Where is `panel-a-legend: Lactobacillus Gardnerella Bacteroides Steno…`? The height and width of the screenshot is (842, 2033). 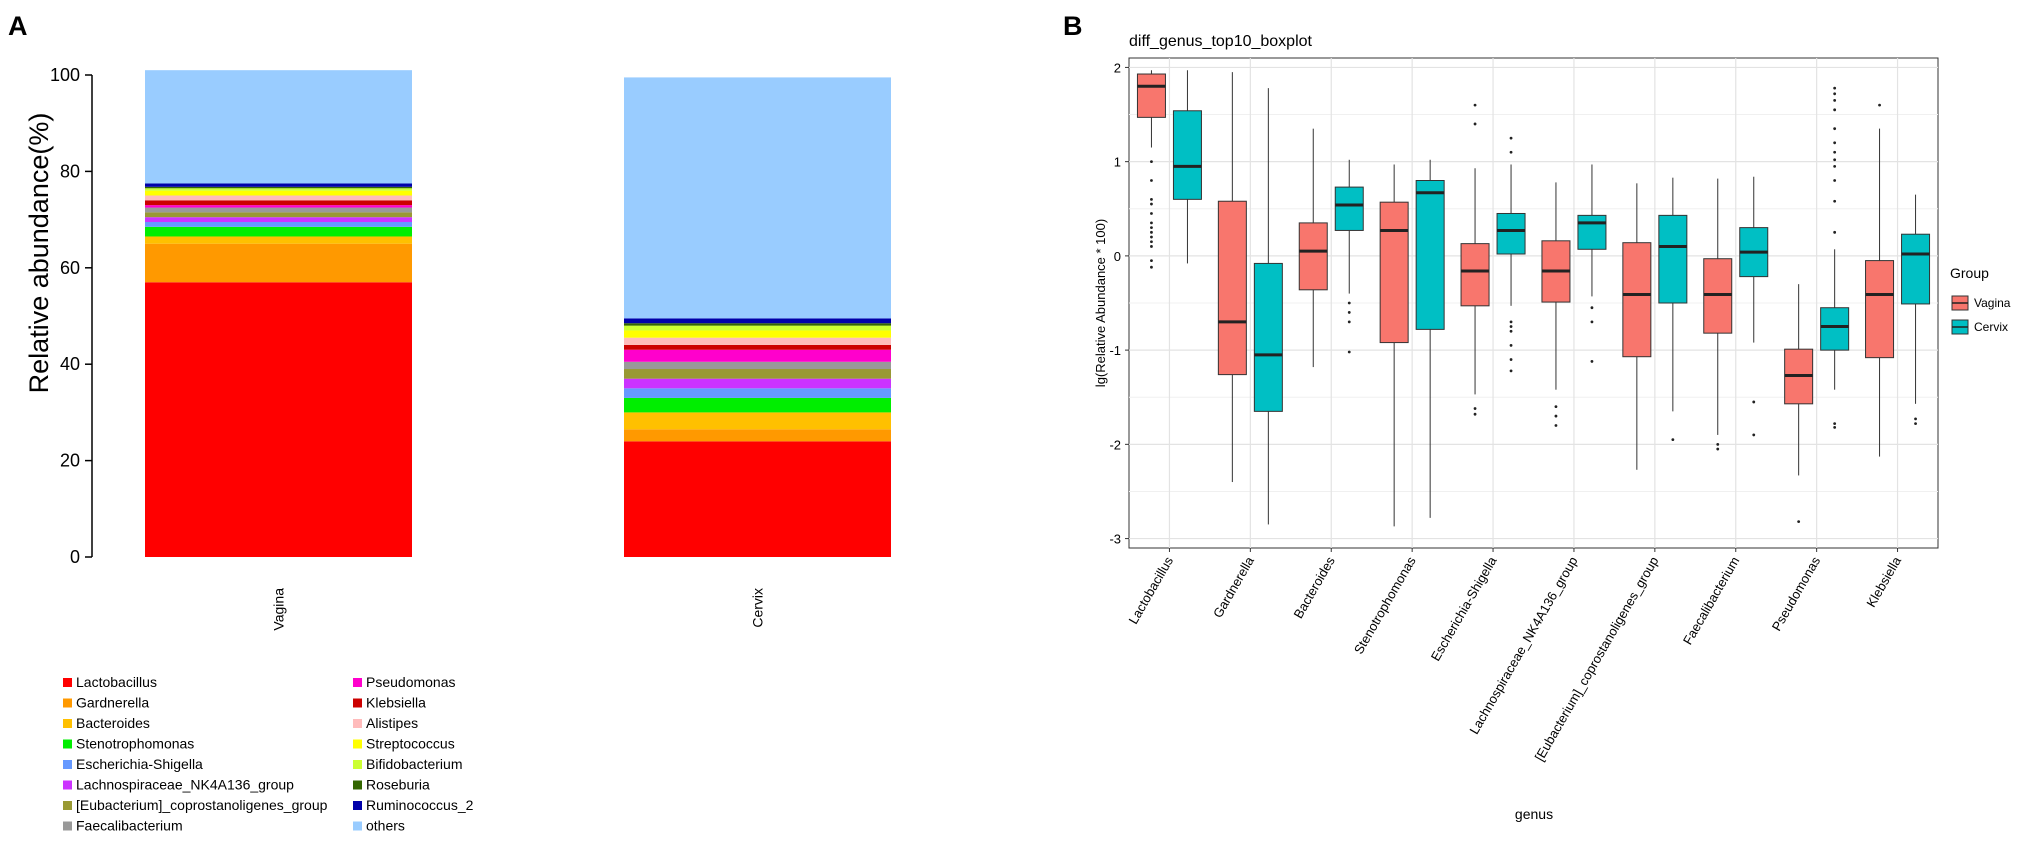 panel-a-legend: Lactobacillus Gardnerella Bacteroides Steno… is located at coordinates (268, 754).